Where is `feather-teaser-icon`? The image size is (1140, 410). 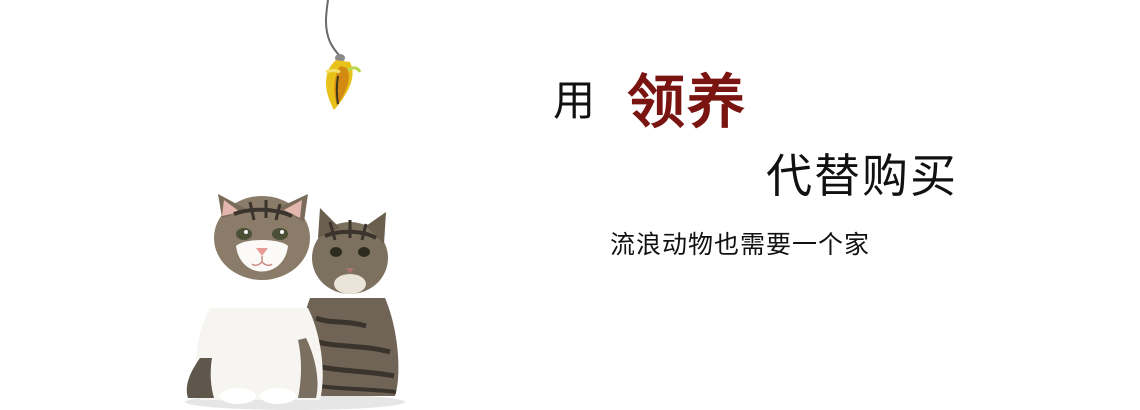 feather-teaser-icon is located at coordinates (345, 62).